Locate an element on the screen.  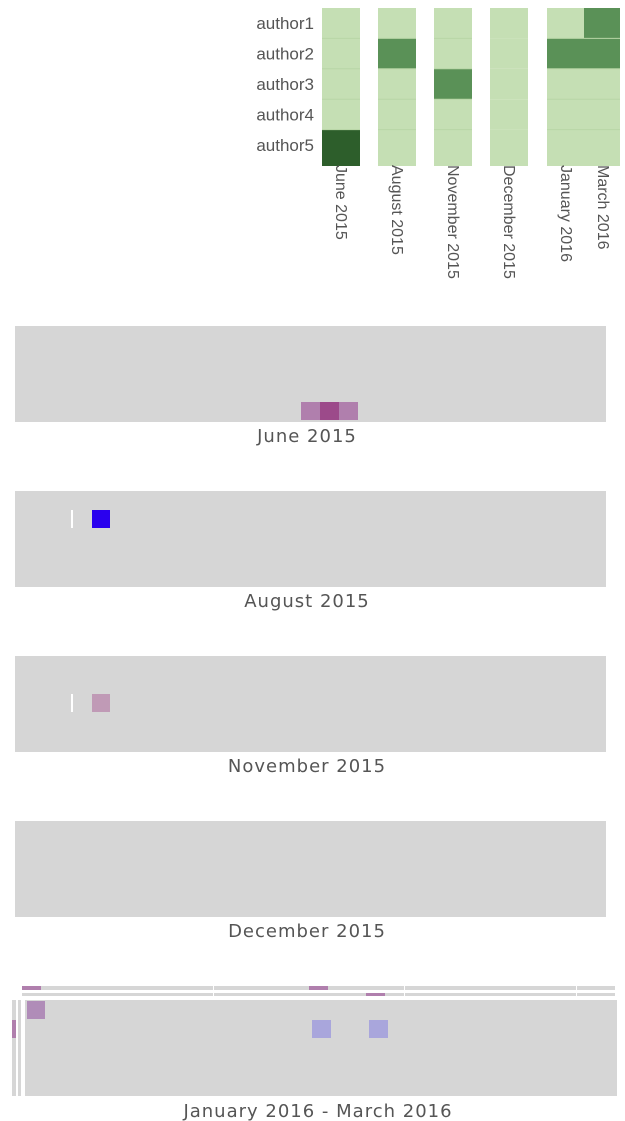
panel-label: August 2015 is located at coordinates (307, 601).